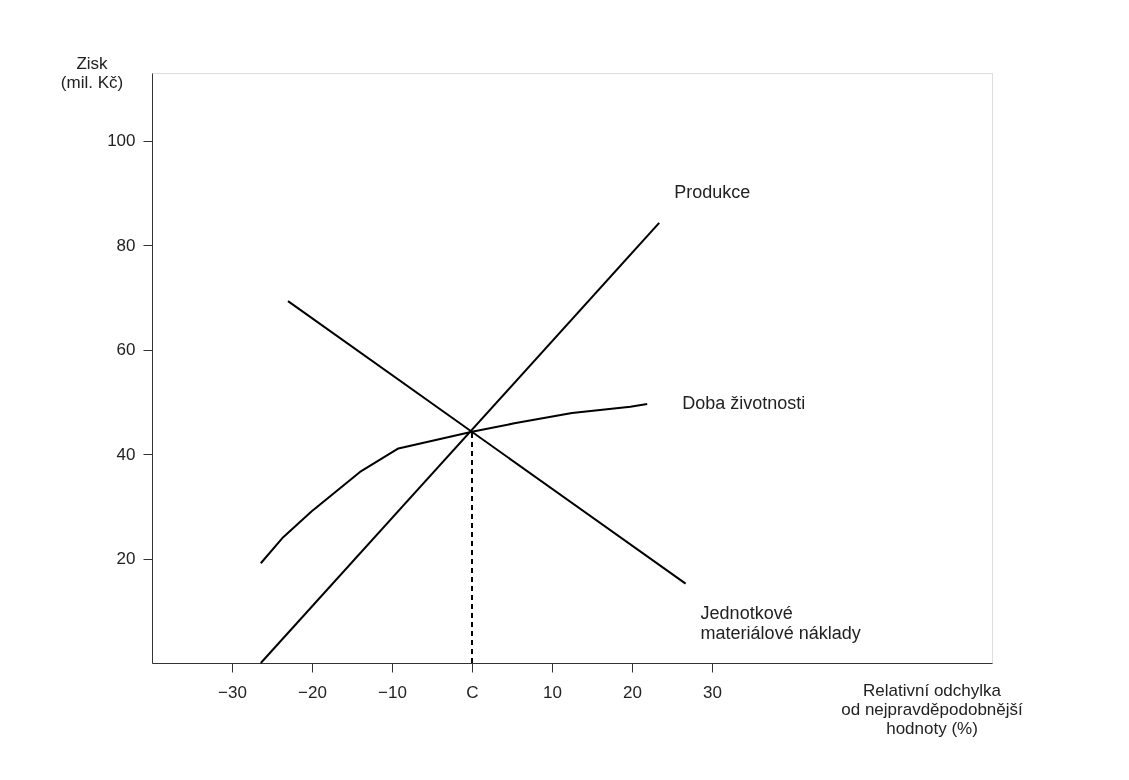 This screenshot has height=780, width=1129. I want to click on x-tick-label: 10, so click(552, 692).